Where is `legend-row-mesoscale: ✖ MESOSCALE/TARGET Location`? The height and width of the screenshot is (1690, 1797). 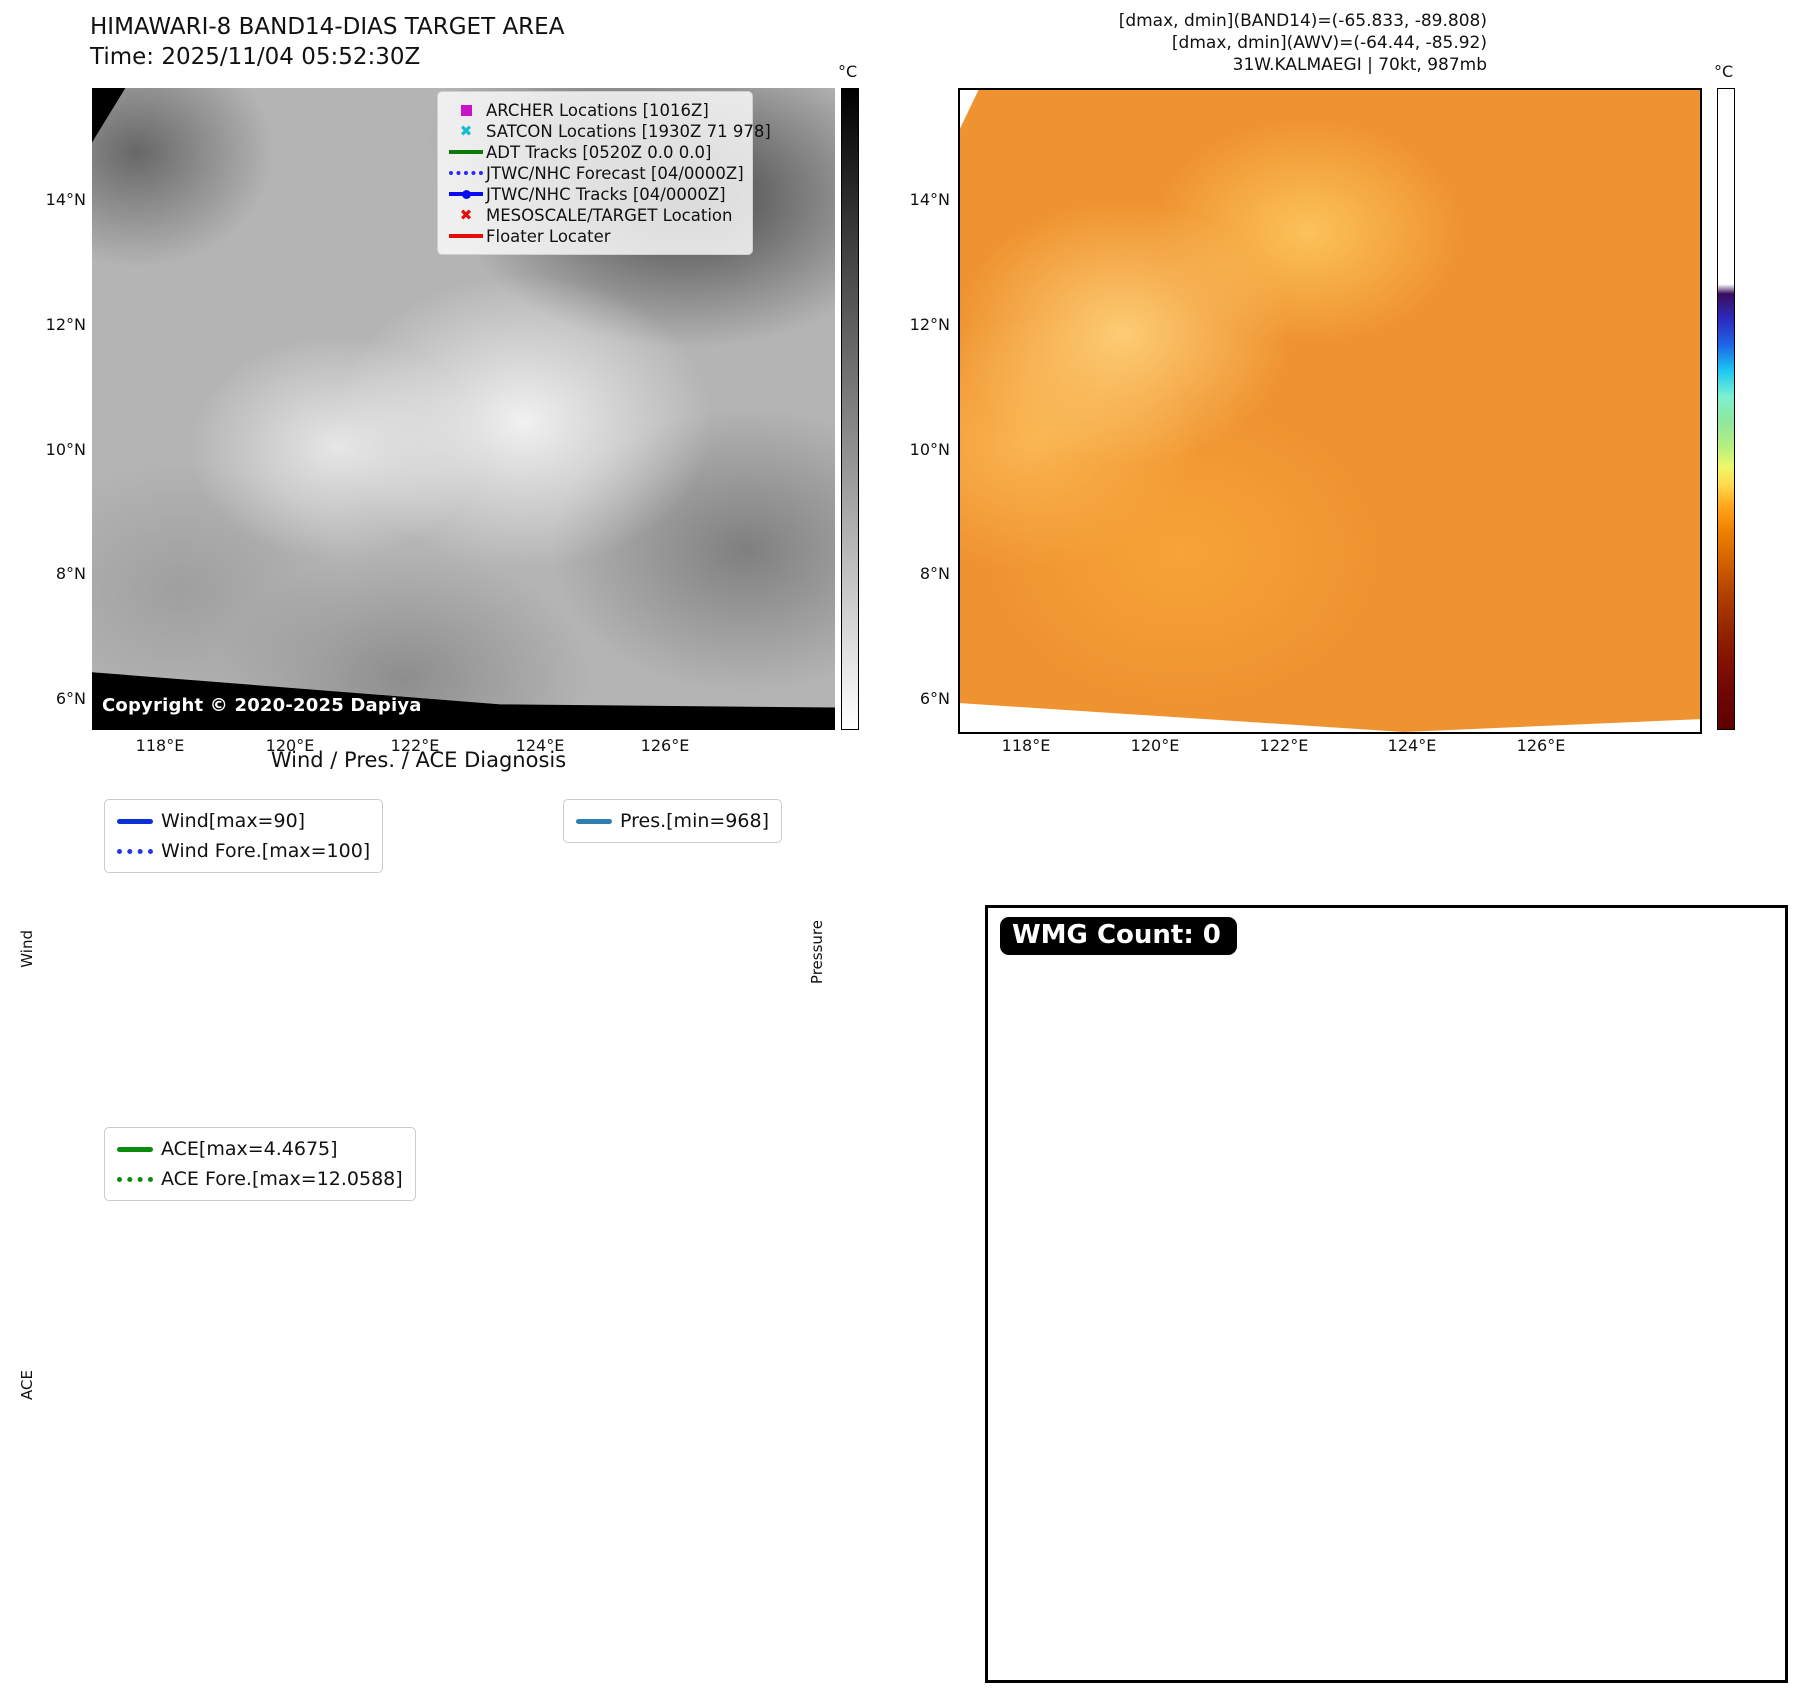
legend-row-mesoscale: ✖ MESOSCALE/TARGET Location is located at coordinates (594, 215).